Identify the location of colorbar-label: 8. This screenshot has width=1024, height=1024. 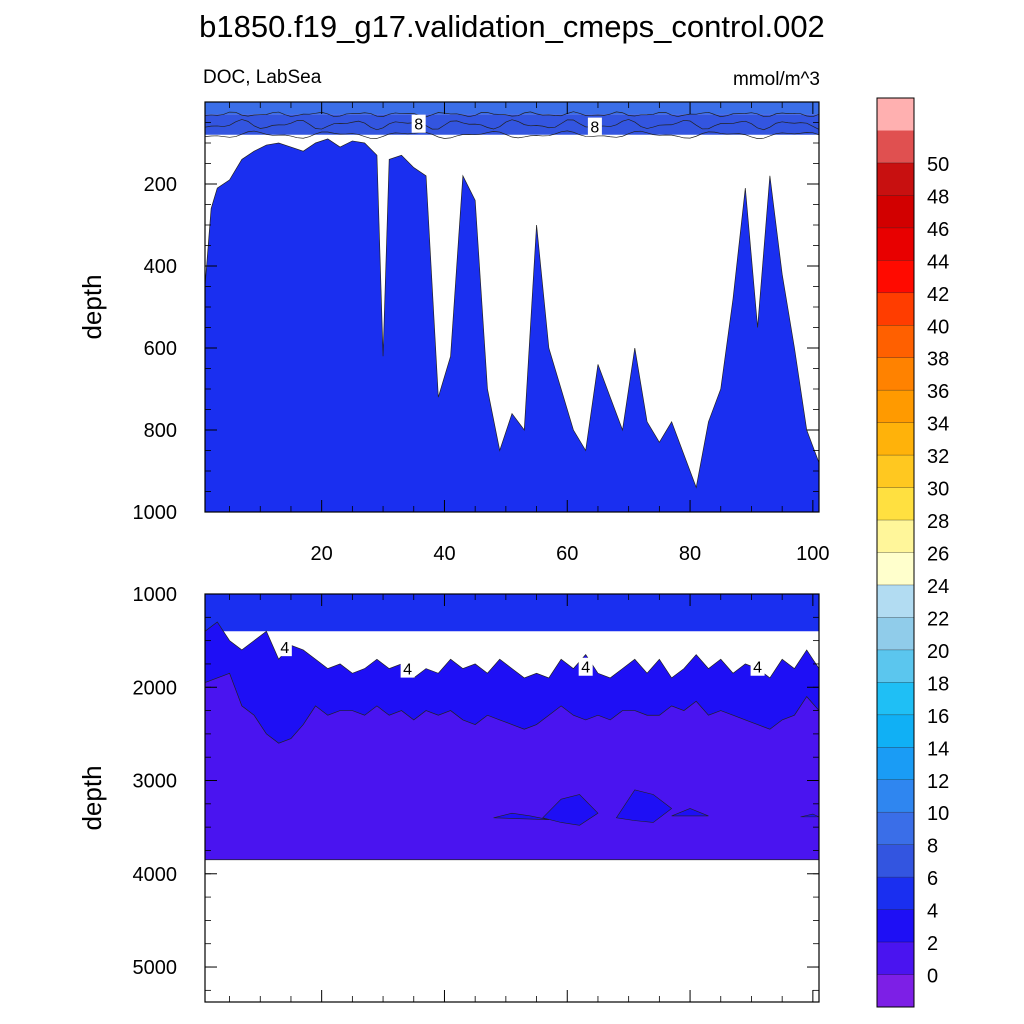
(932, 847).